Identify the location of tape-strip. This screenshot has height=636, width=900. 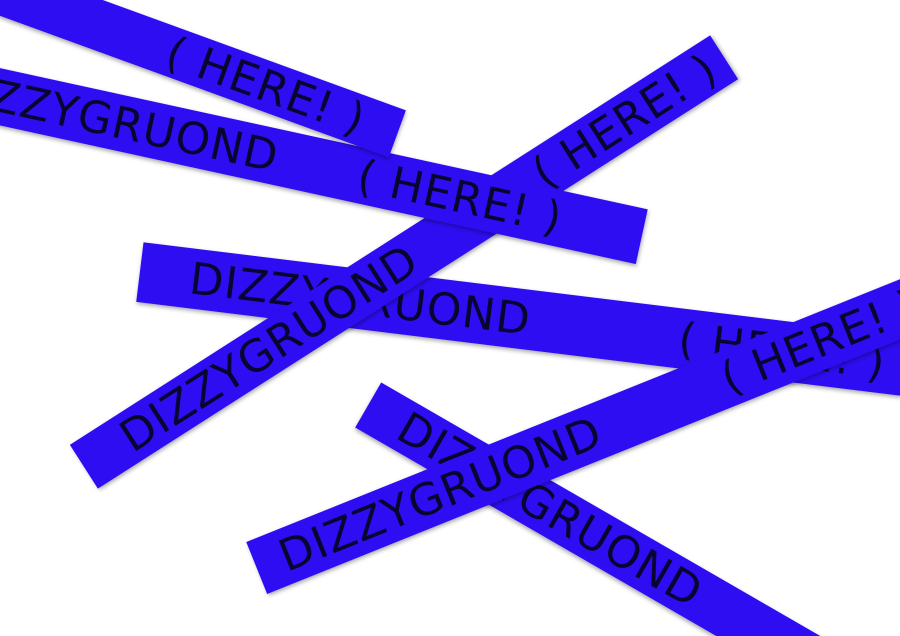
(203, 79).